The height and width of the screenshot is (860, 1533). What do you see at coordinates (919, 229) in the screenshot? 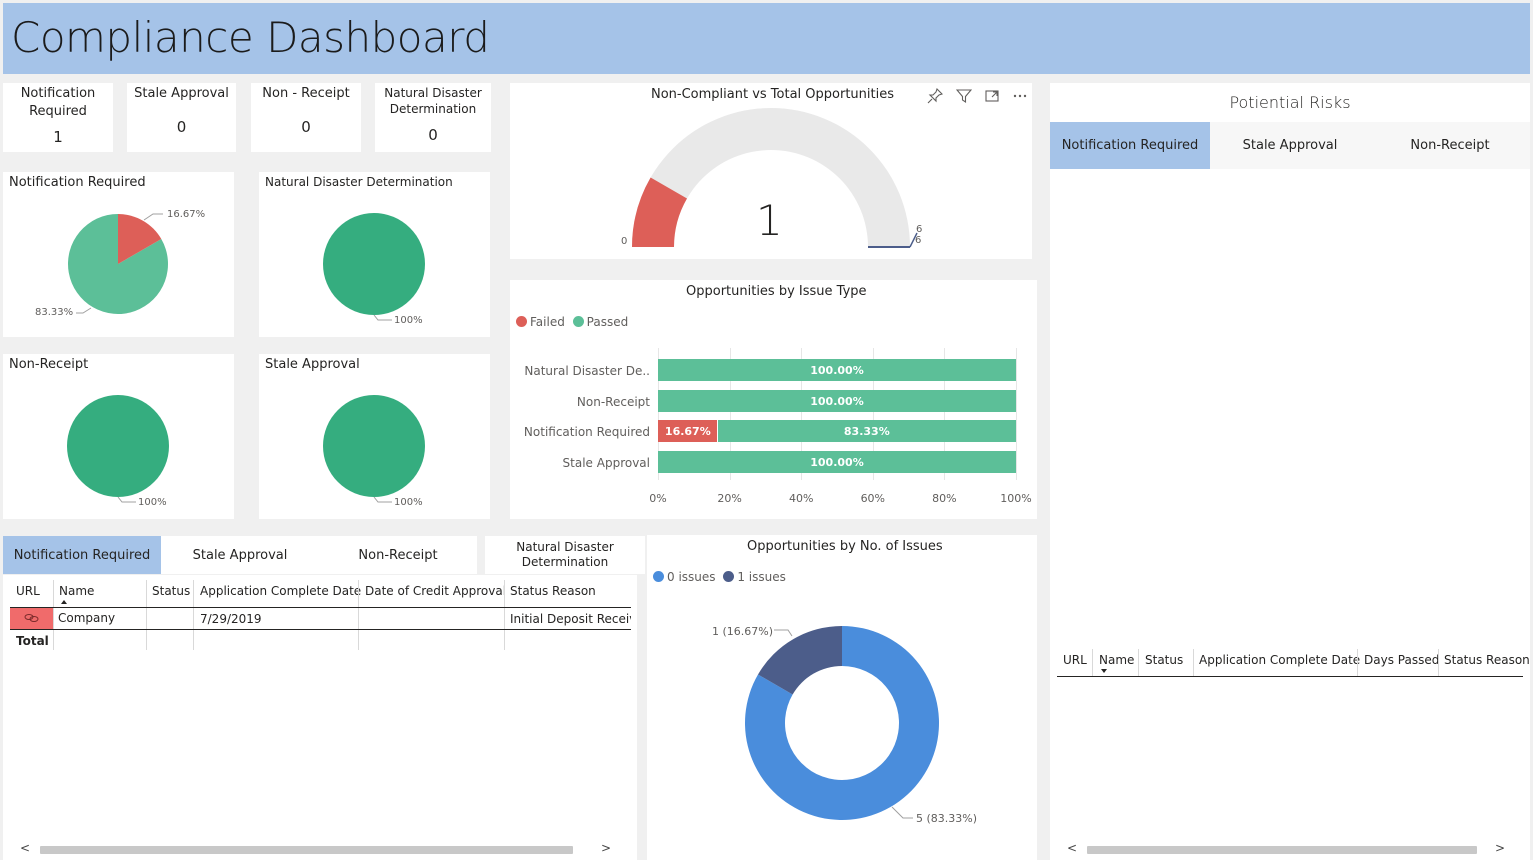
I see `gauge-target-label: 6` at bounding box center [919, 229].